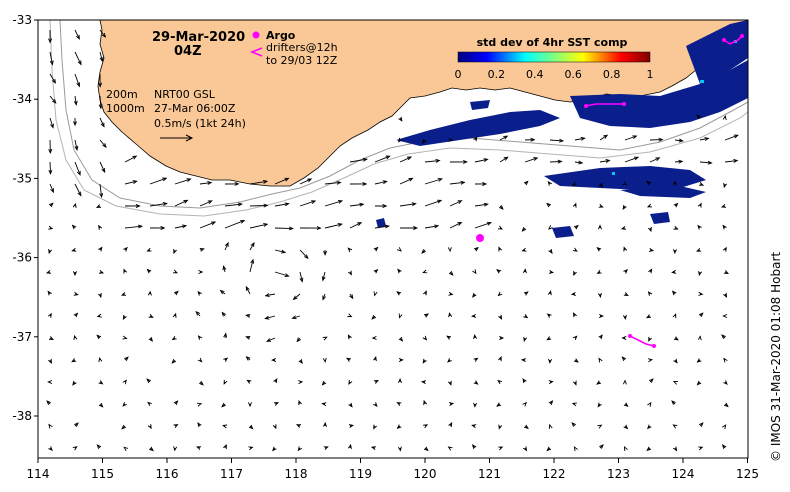  What do you see at coordinates (302, 60) in the screenshot?
I see `drifters-legend-date: to 29/03 12Z` at bounding box center [302, 60].